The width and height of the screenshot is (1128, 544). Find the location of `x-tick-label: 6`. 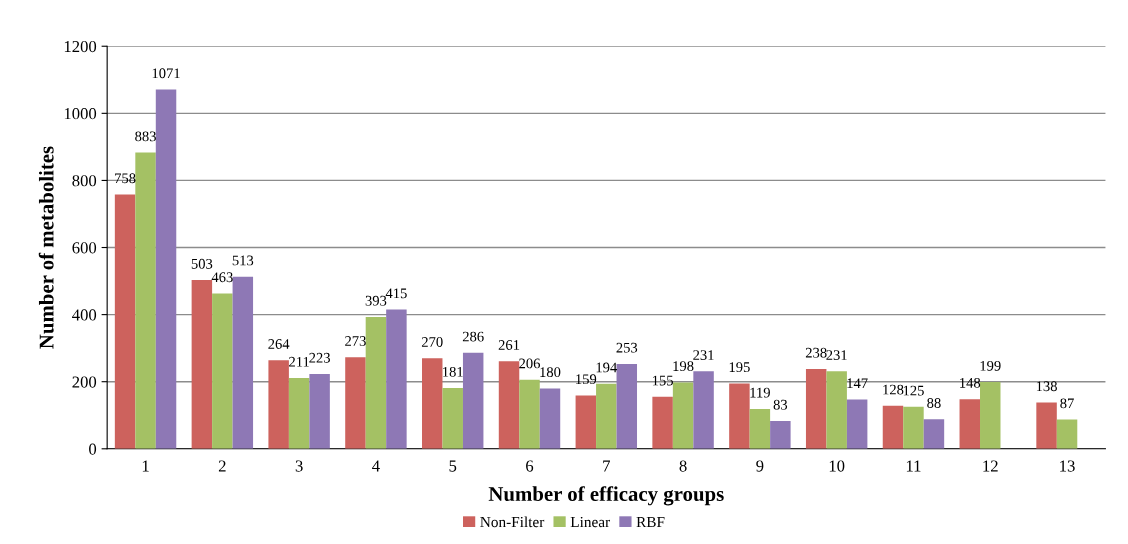

x-tick-label: 6 is located at coordinates (530, 466).